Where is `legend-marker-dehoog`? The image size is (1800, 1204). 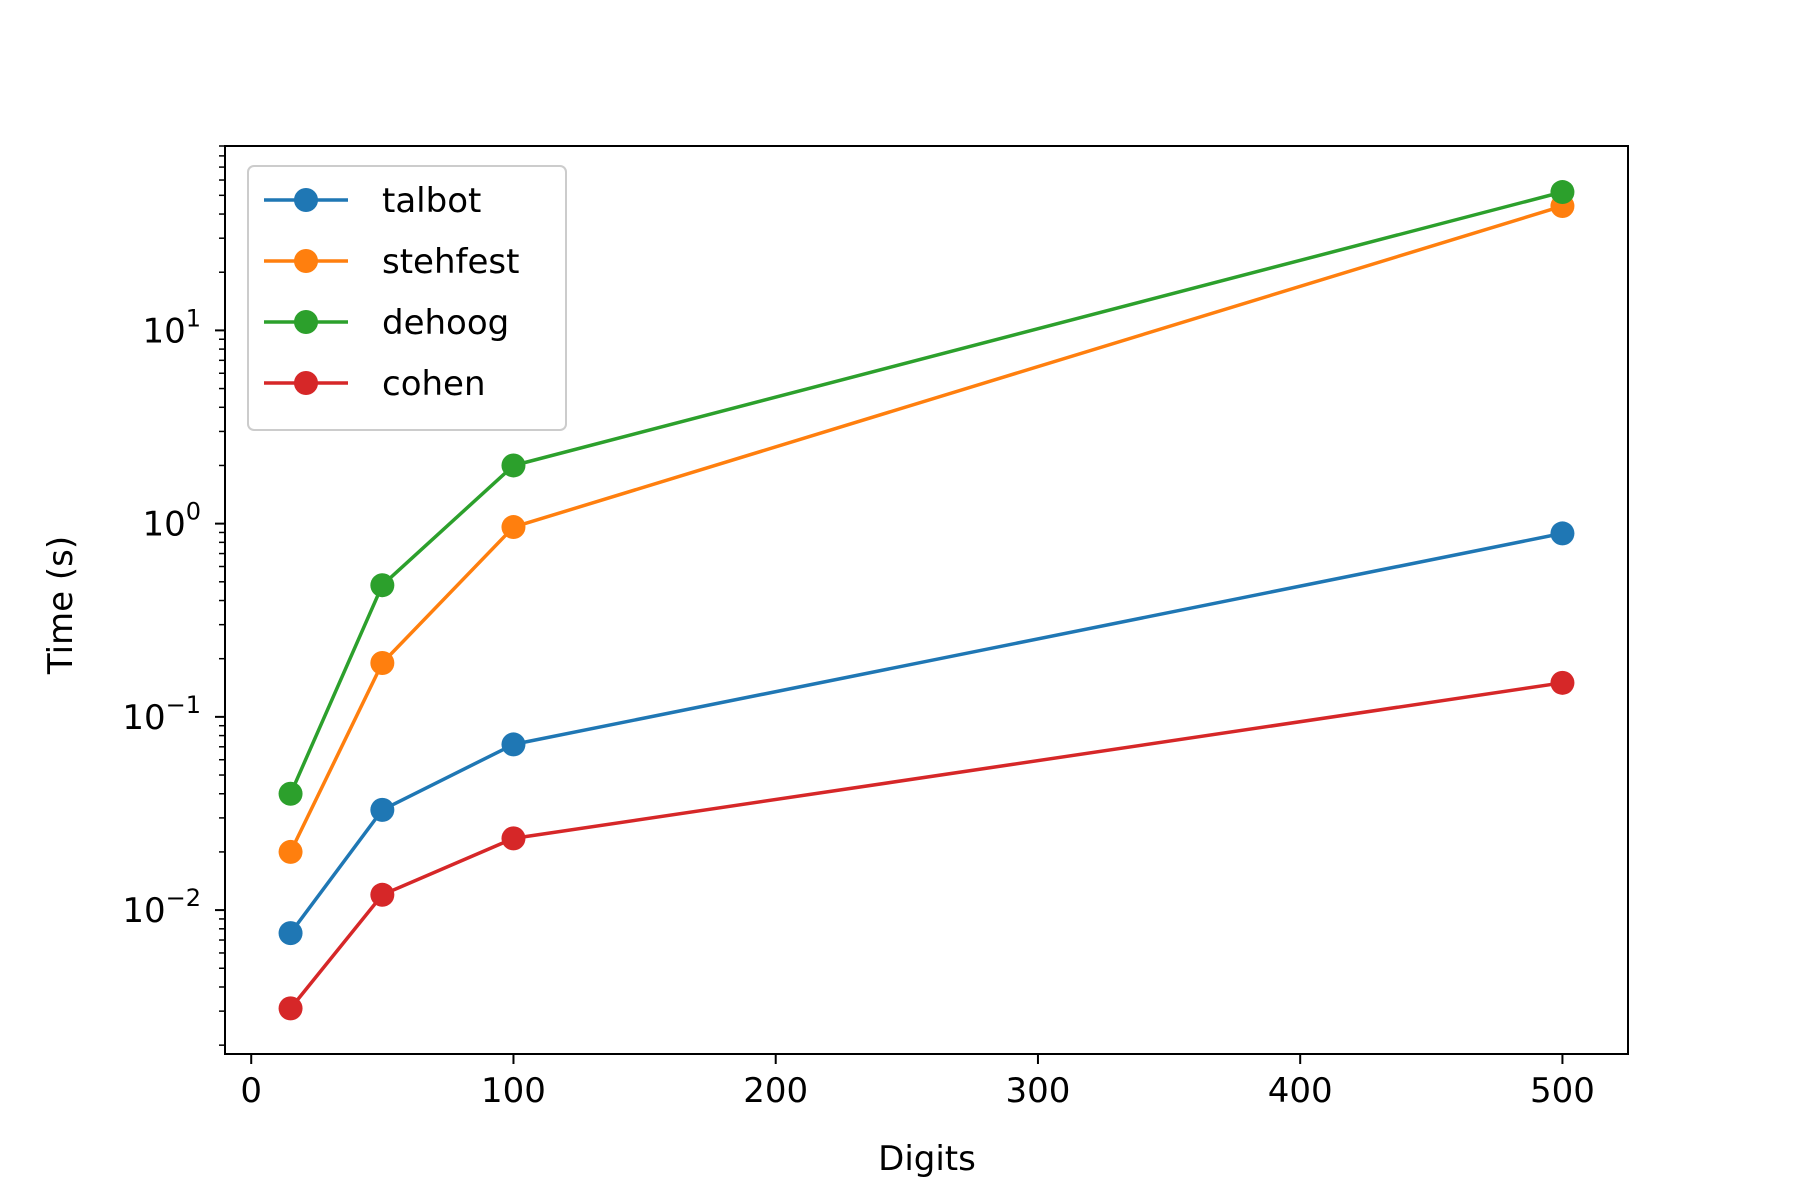
legend-marker-dehoog is located at coordinates (306, 322).